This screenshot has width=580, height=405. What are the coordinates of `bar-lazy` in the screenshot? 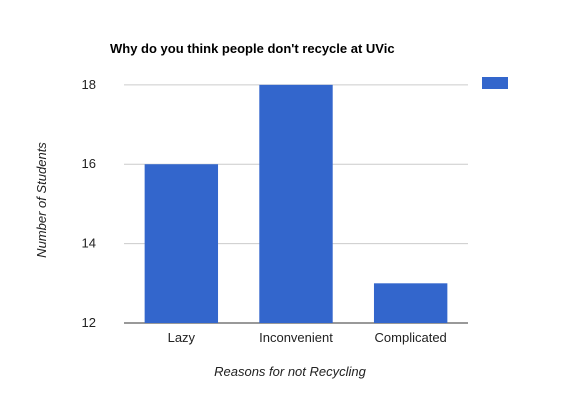 It's located at (181, 243).